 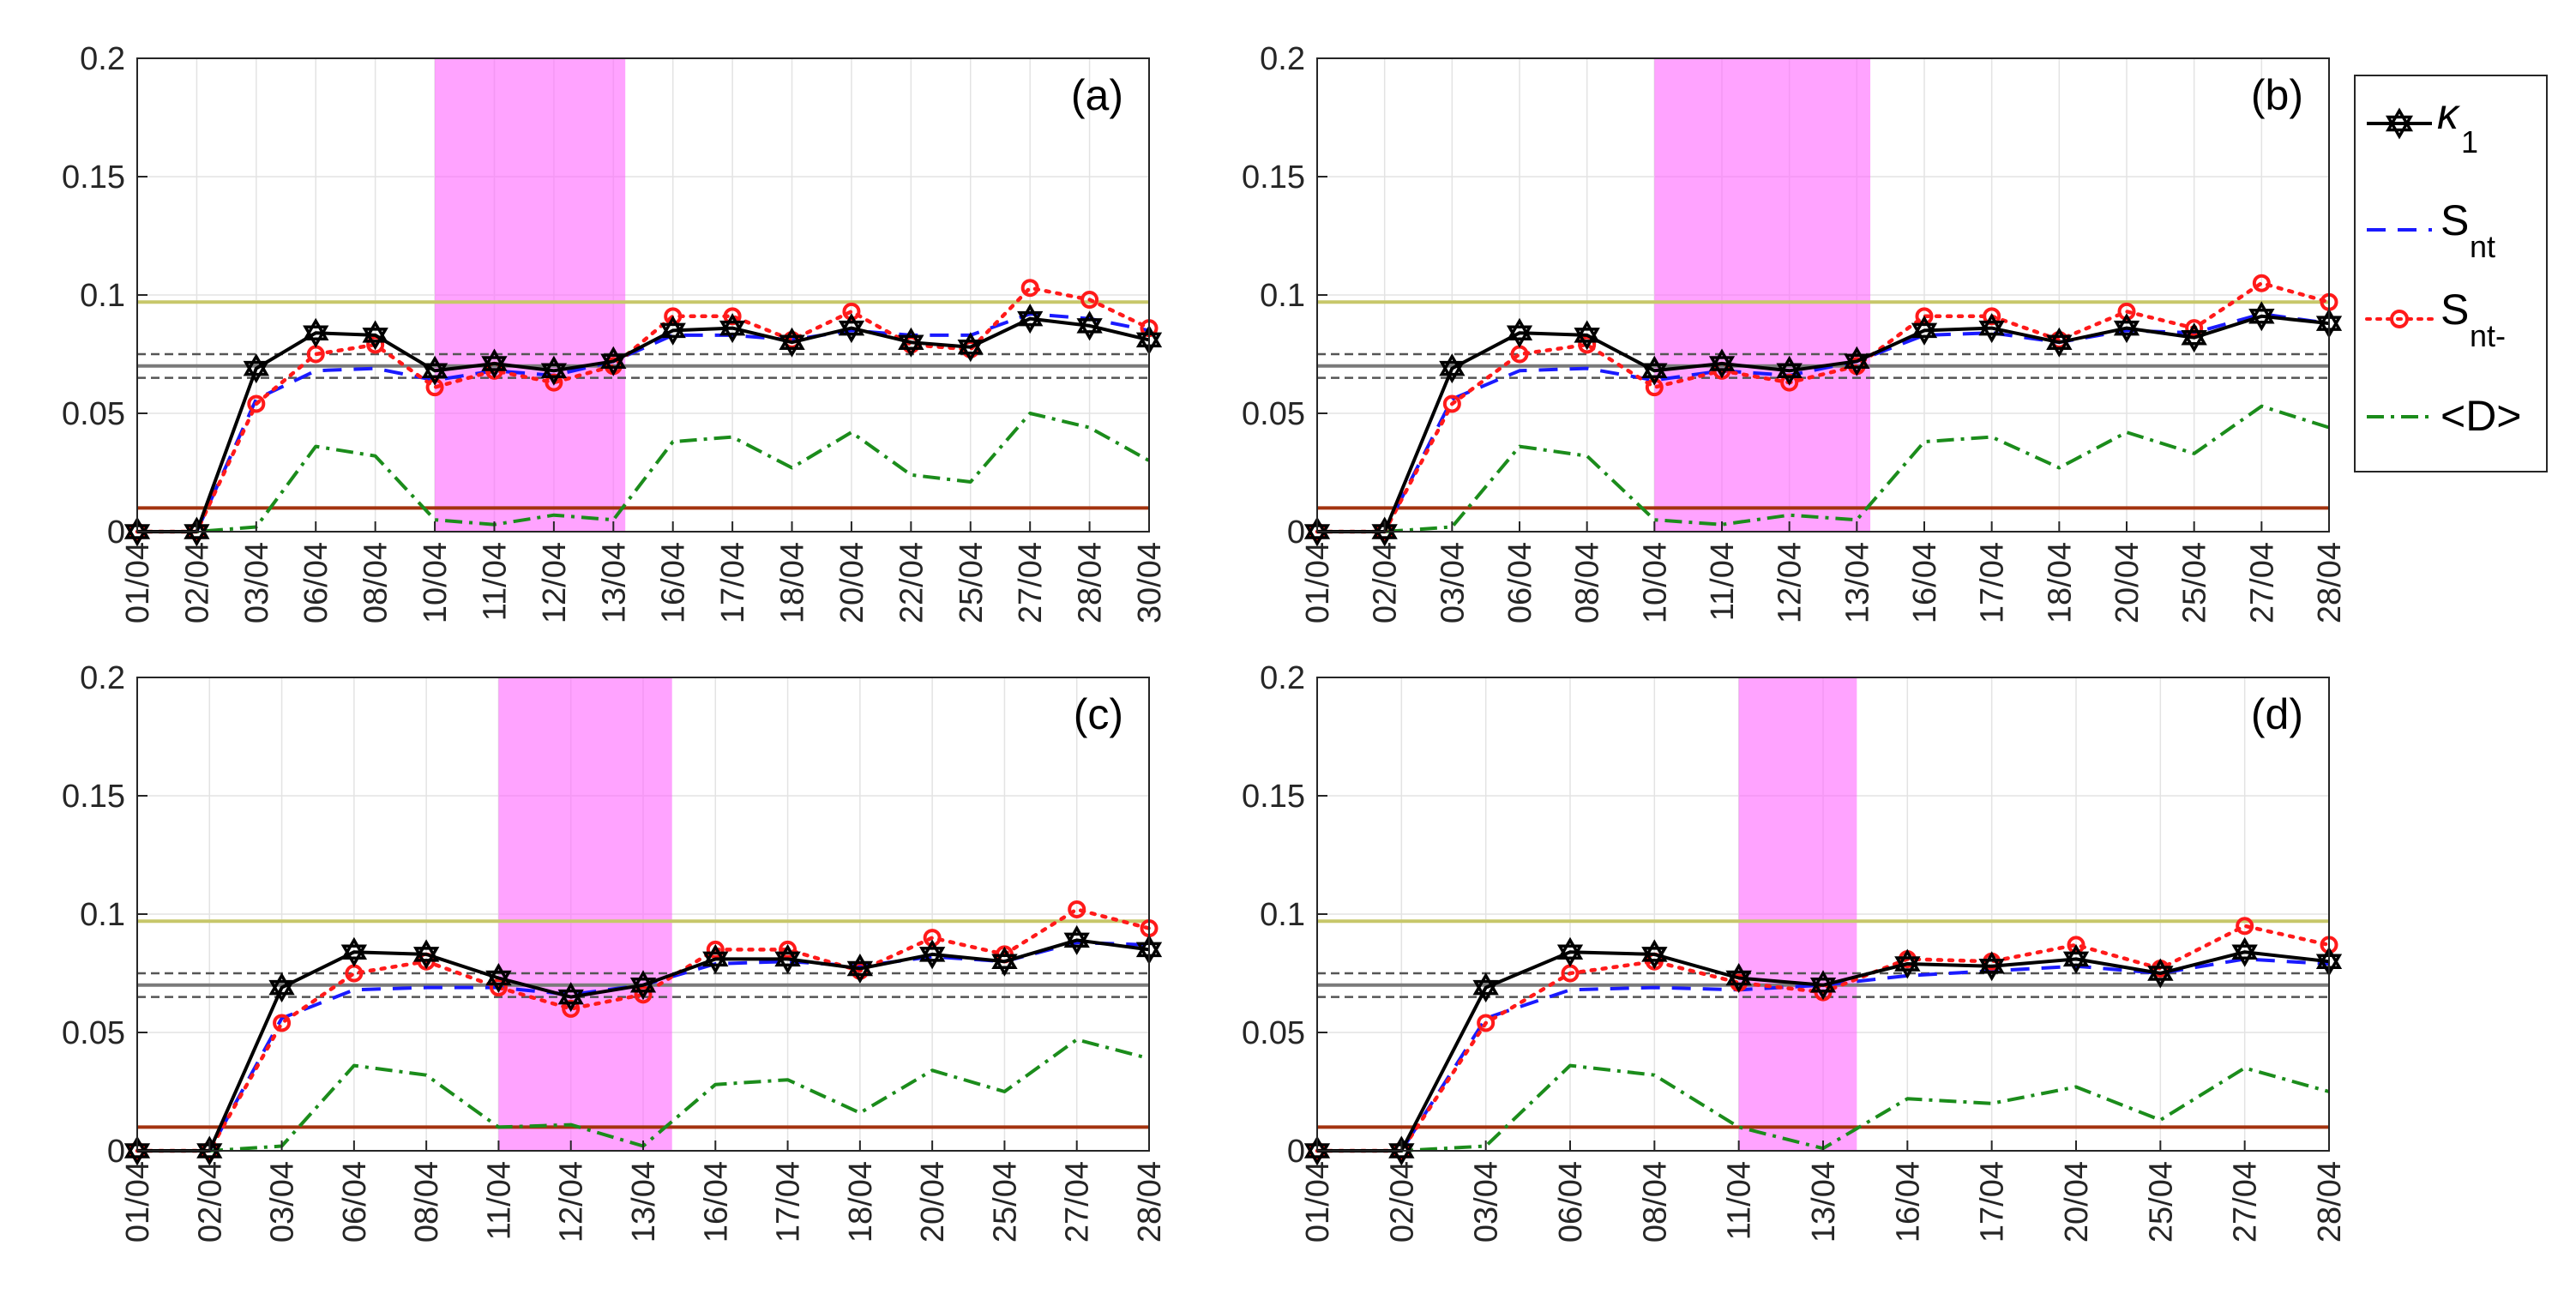 I want to click on legend-kappa-label: κ, so click(x=2449, y=114).